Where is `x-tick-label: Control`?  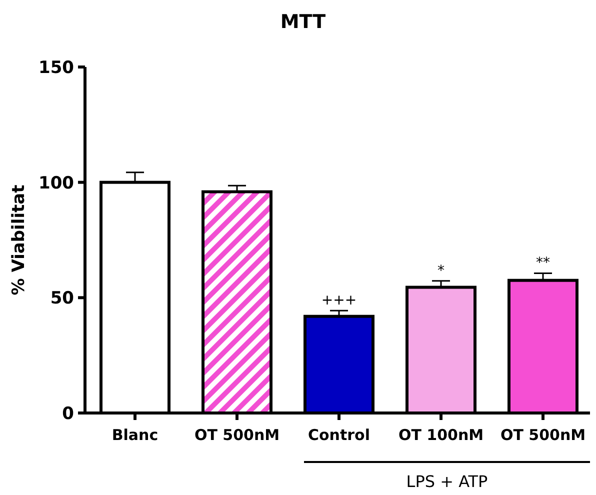
x-tick-label: Control is located at coordinates (339, 435).